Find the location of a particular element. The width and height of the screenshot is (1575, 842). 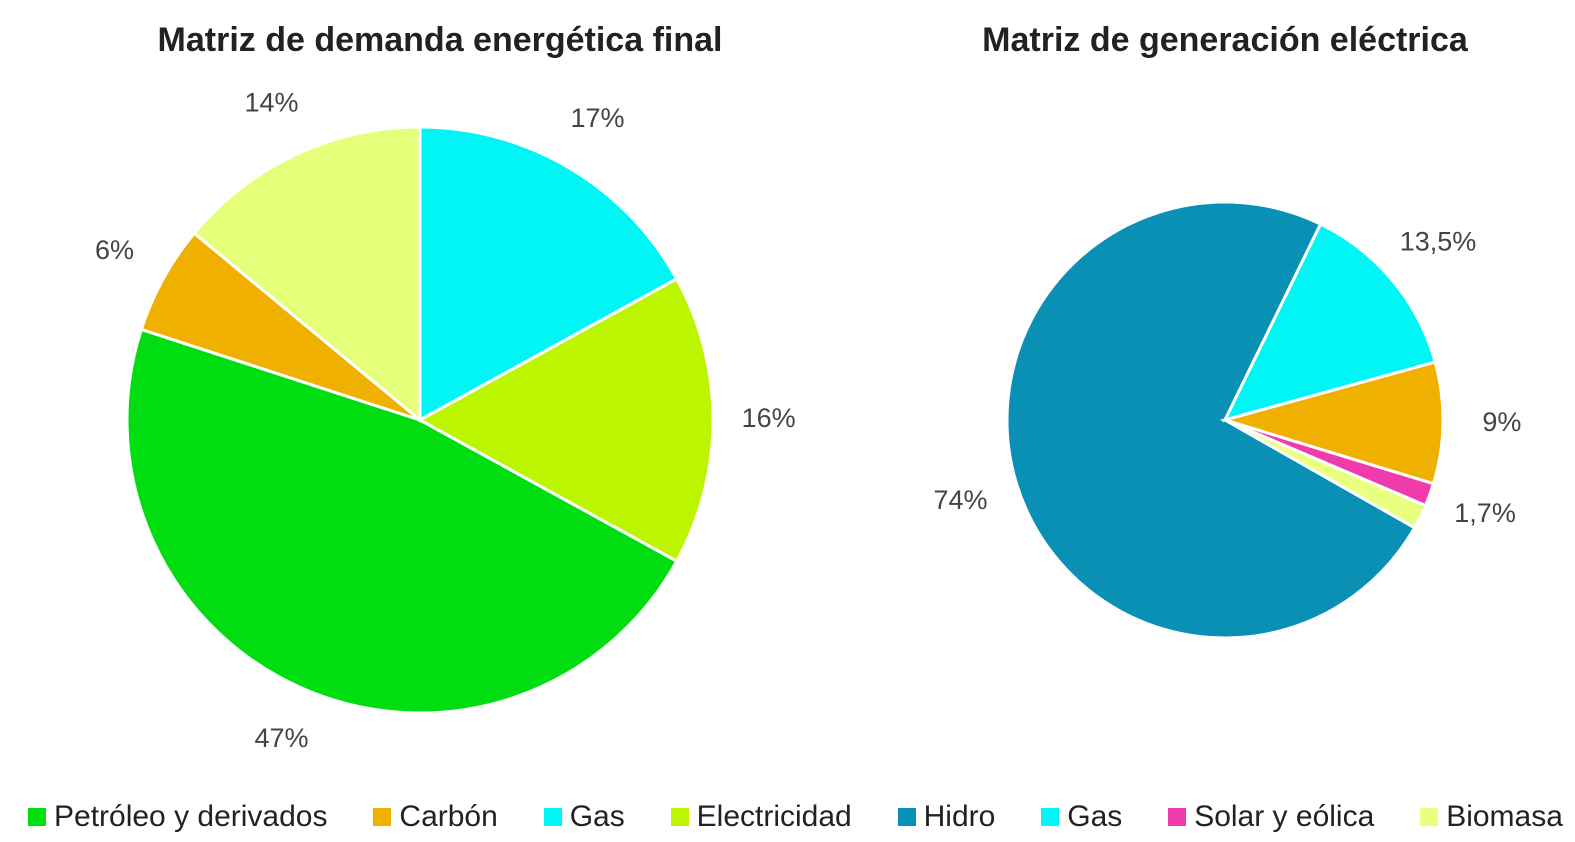

legend-item: Biomasa is located at coordinates (1491, 817).